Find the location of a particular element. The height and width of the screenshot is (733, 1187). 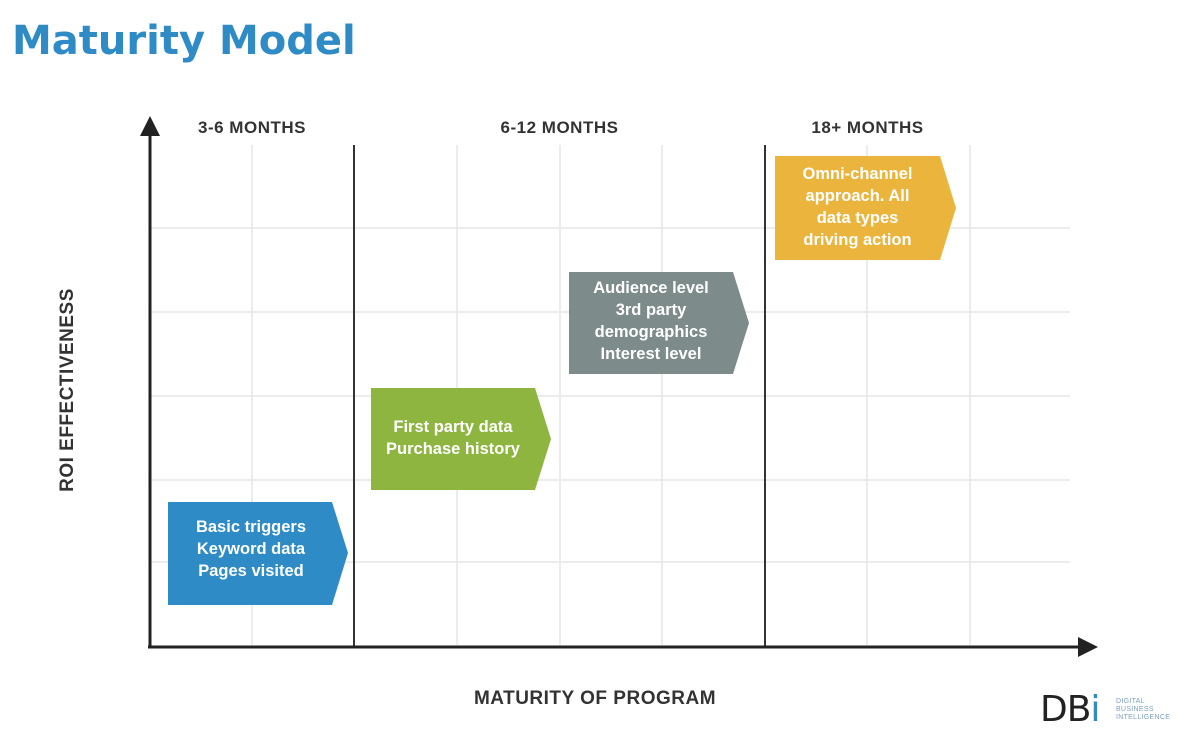

phase-label-3-6-months: 3-6 MONTHS is located at coordinates (252, 127).